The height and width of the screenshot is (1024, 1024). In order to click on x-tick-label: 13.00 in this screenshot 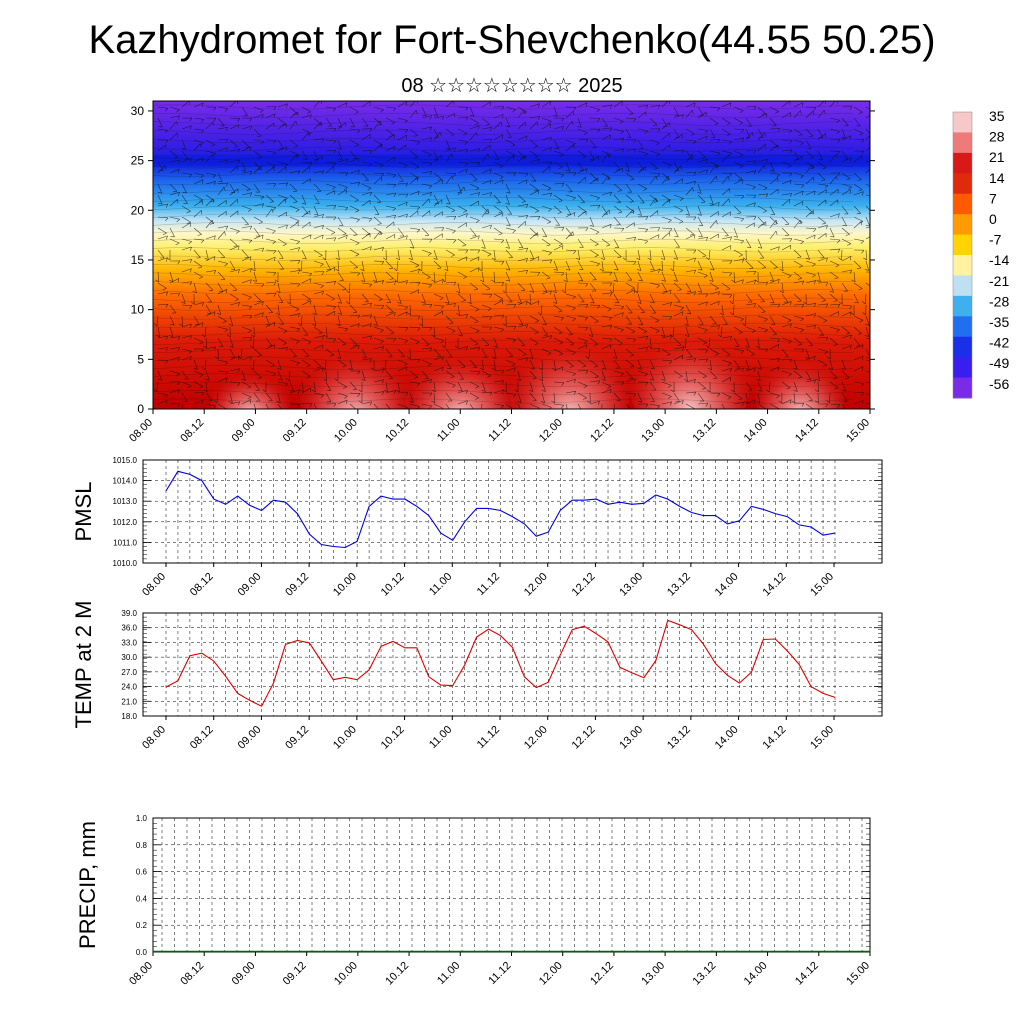, I will do `click(631, 738)`.